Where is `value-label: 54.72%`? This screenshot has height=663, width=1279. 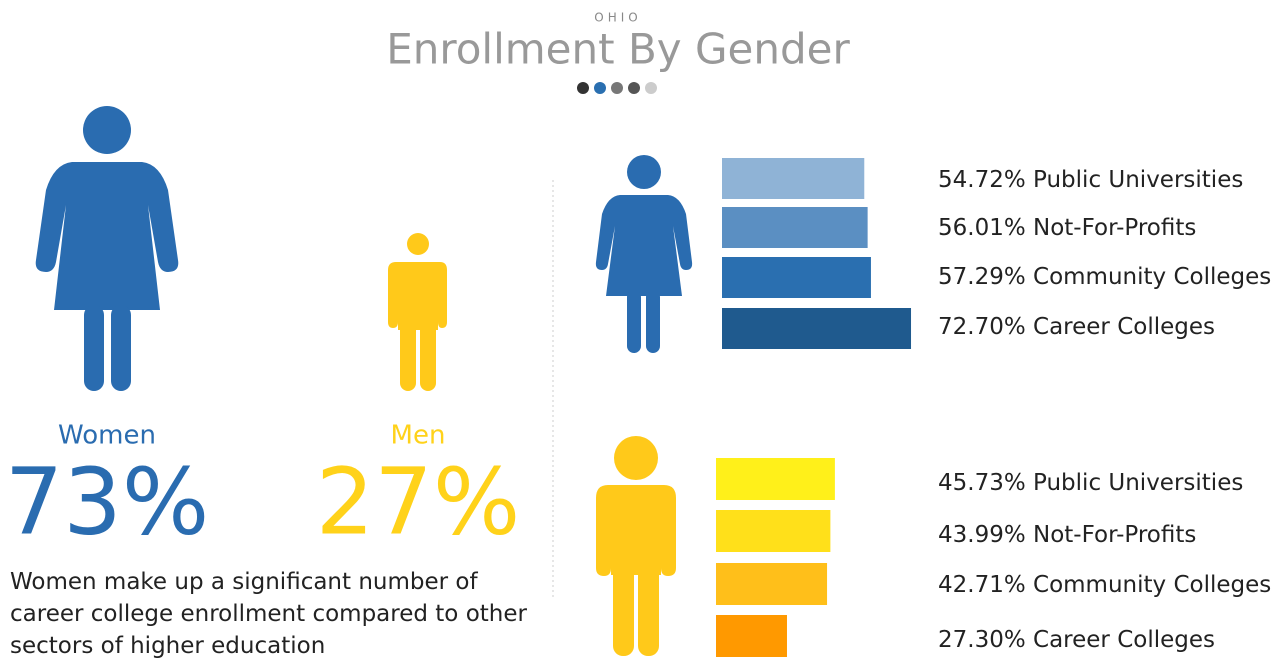
value-label: 54.72% is located at coordinates (982, 180).